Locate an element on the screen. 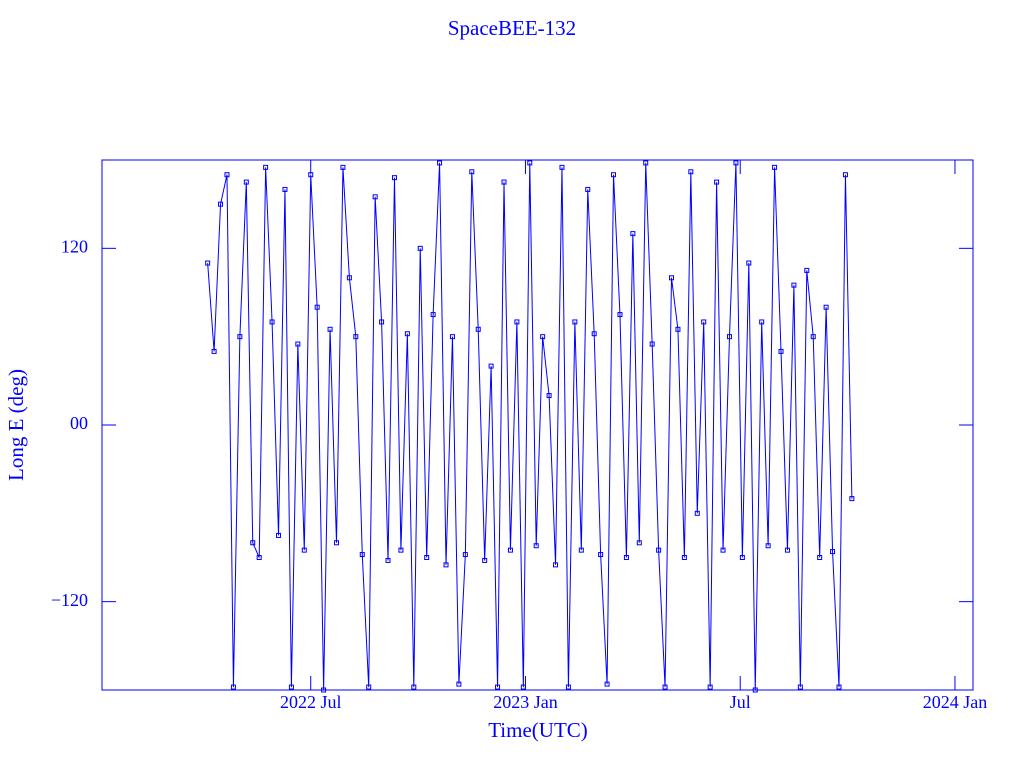  y-tick-label: −120 is located at coordinates (69, 600).